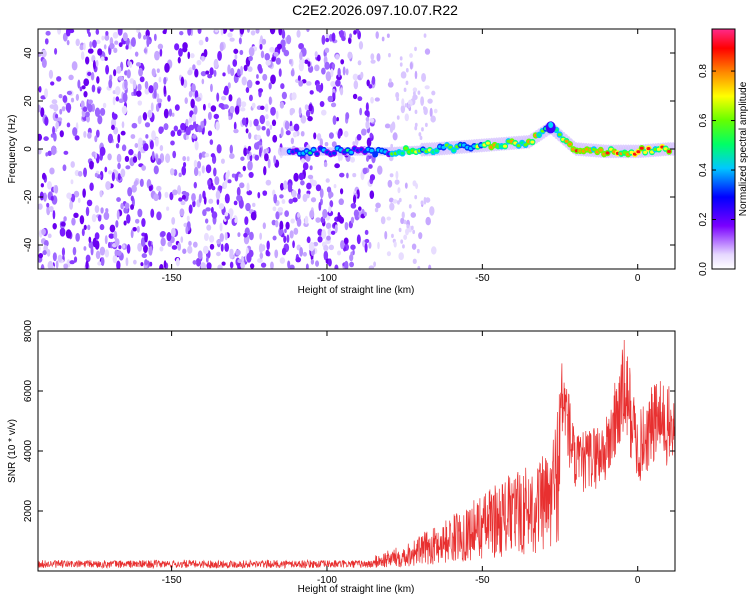 Image resolution: width=750 pixels, height=600 pixels. Describe the element at coordinates (28, 196) in the screenshot. I see `spectrogram-y-tick-label: -20` at that location.